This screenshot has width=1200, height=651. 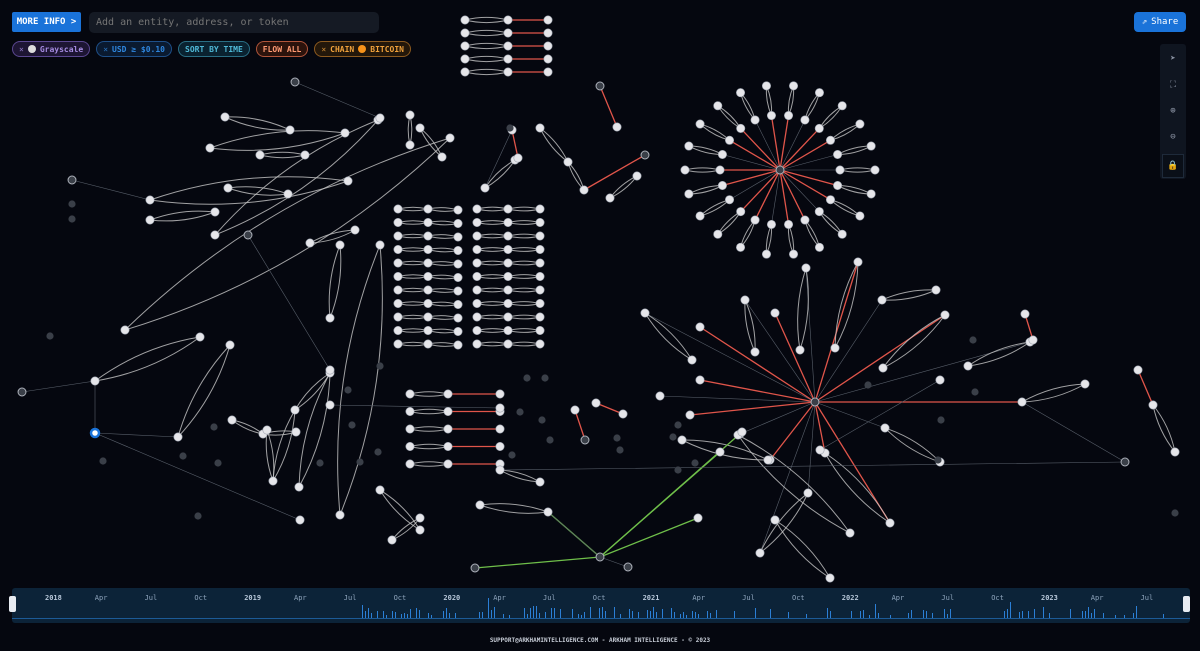 I want to click on filter-chip-usd: × USD ≥ $0.10, so click(x=134, y=49).